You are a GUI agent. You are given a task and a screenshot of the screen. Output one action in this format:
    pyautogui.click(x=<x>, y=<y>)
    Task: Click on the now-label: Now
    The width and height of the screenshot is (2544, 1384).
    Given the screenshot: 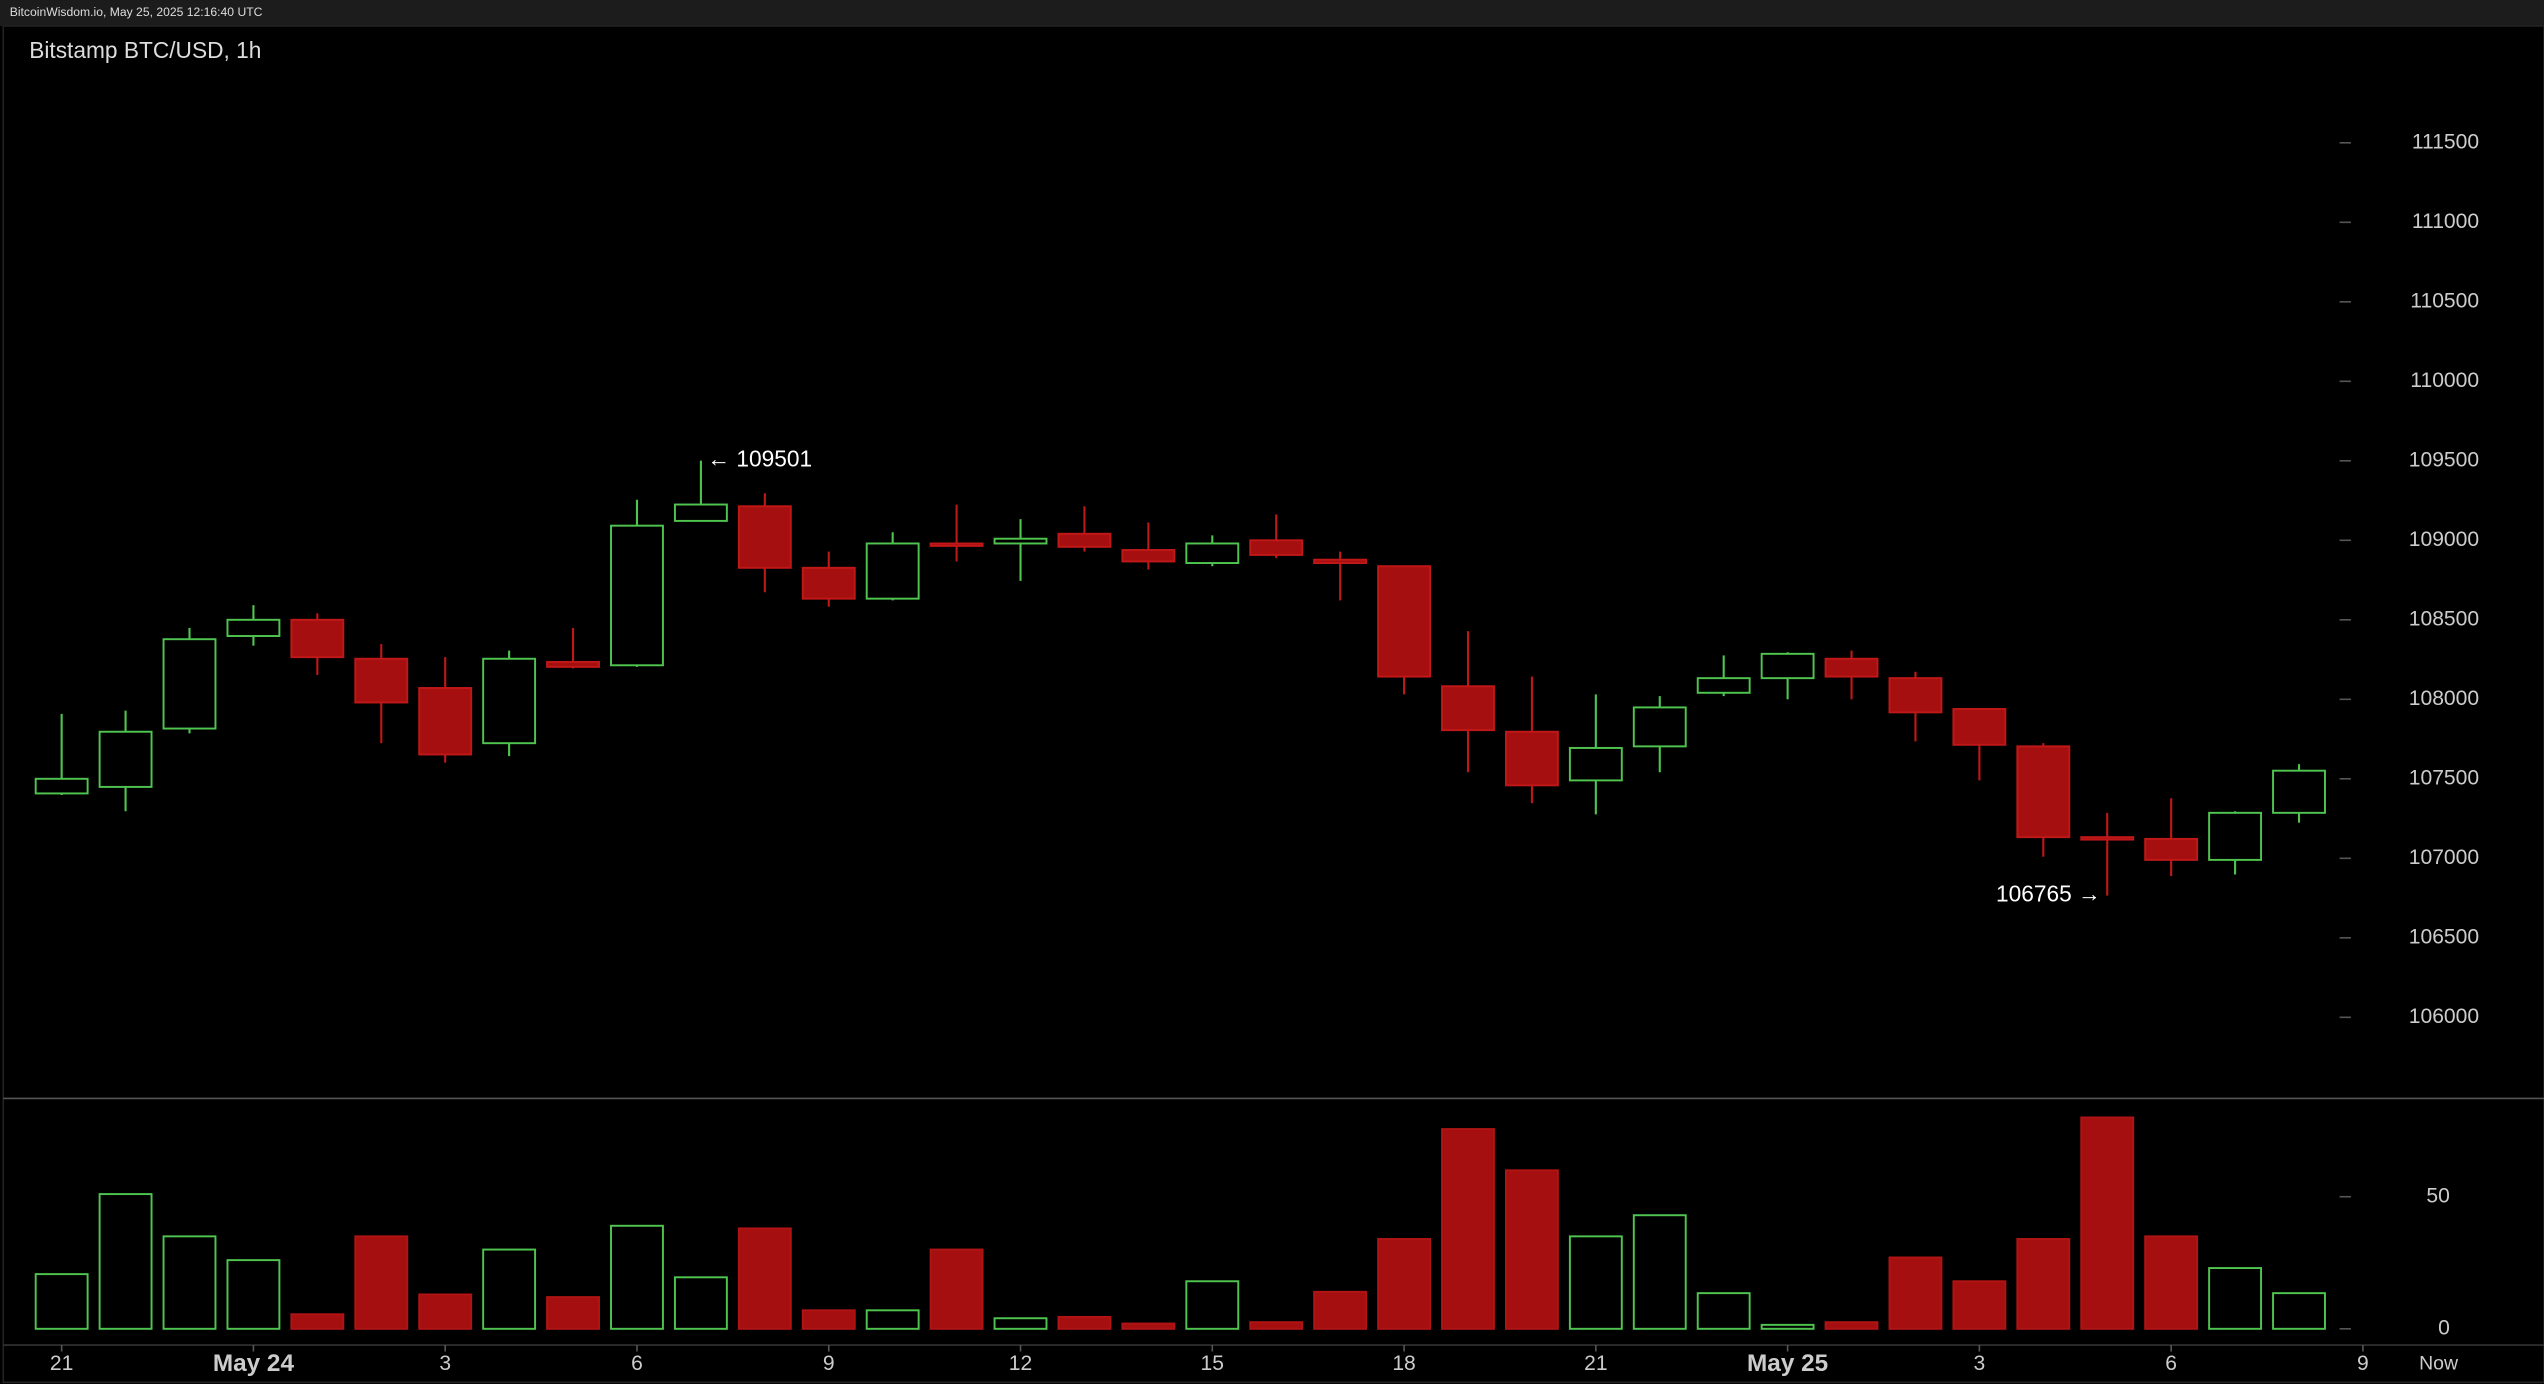 What is the action you would take?
    pyautogui.click(x=2439, y=1364)
    